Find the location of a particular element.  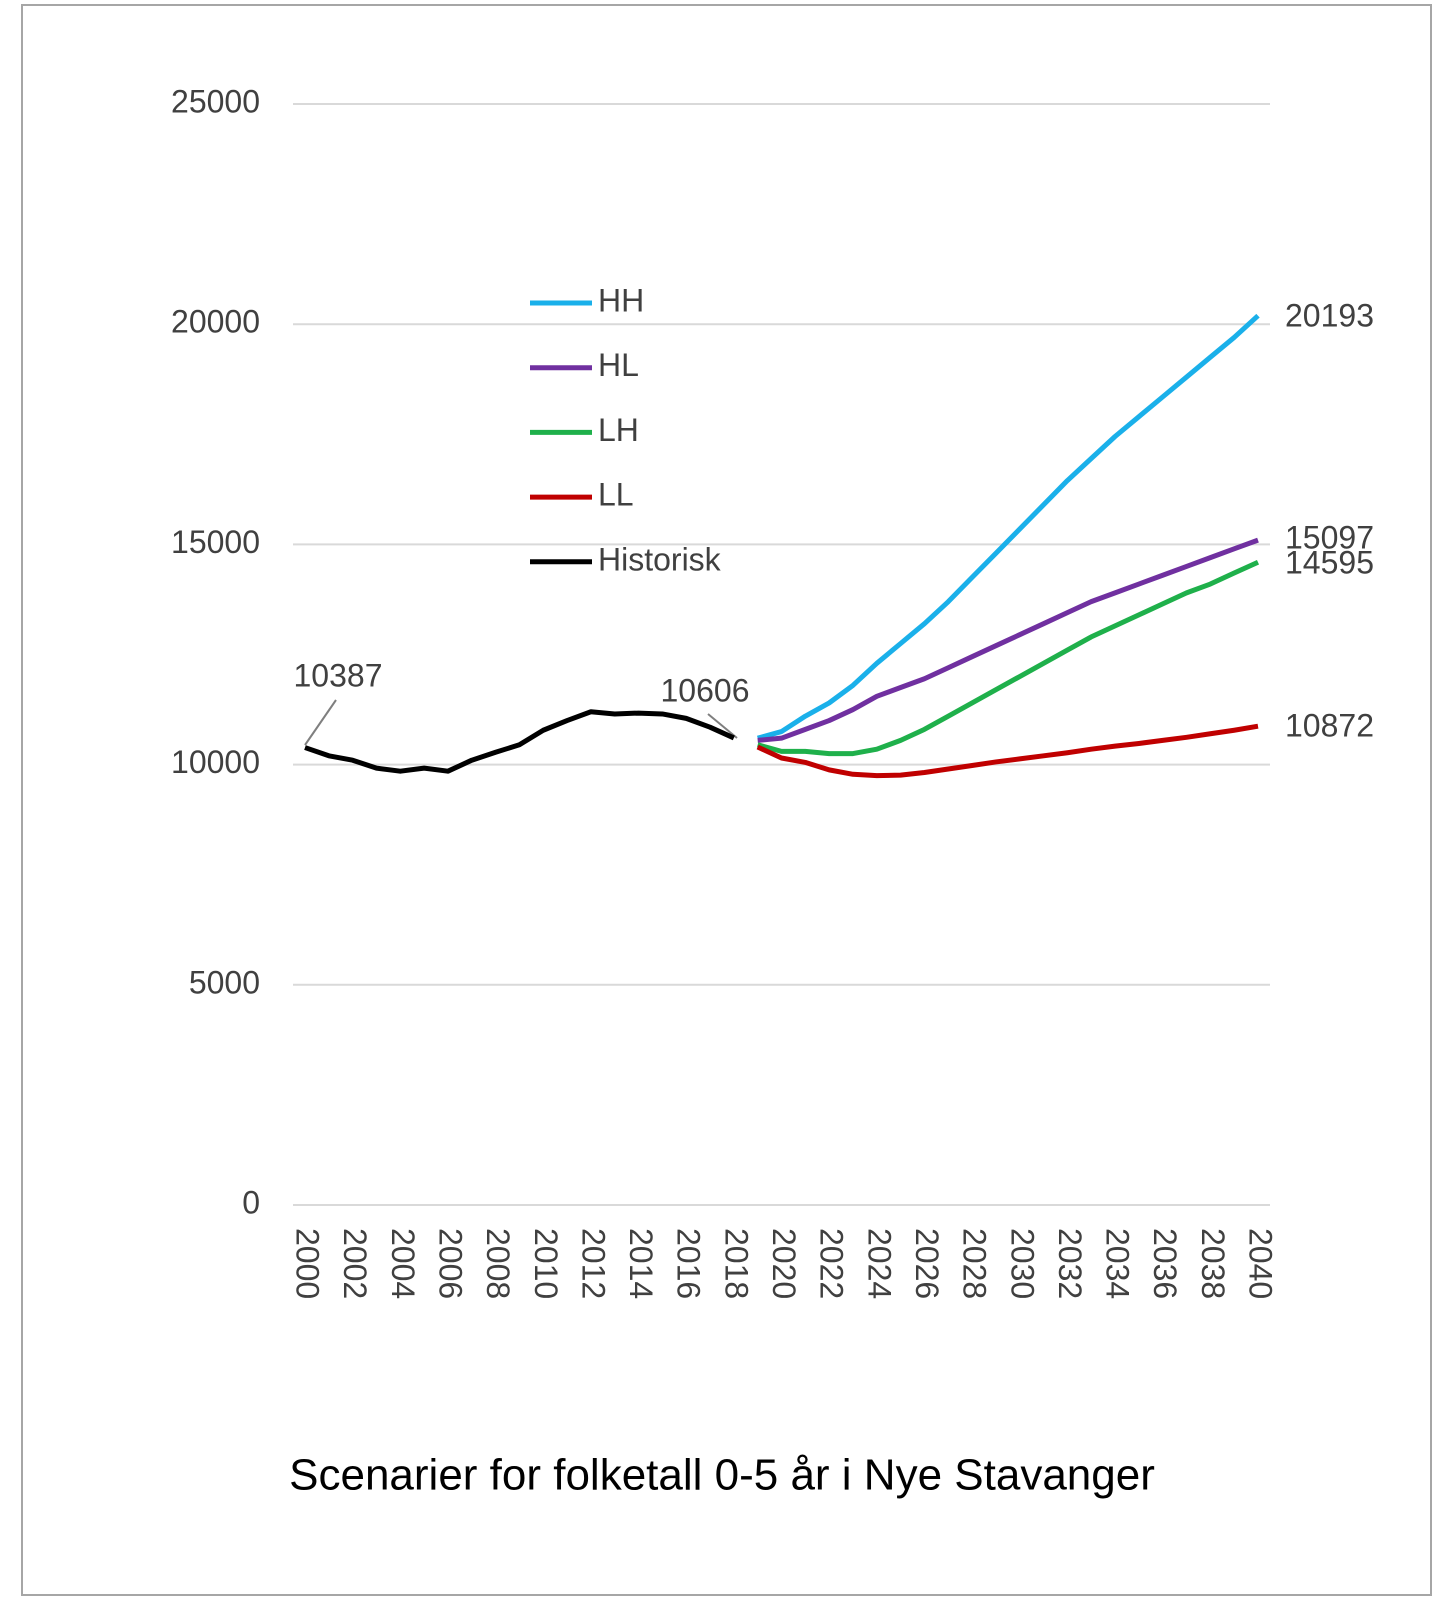

data-label: 10606 is located at coordinates (705, 690).